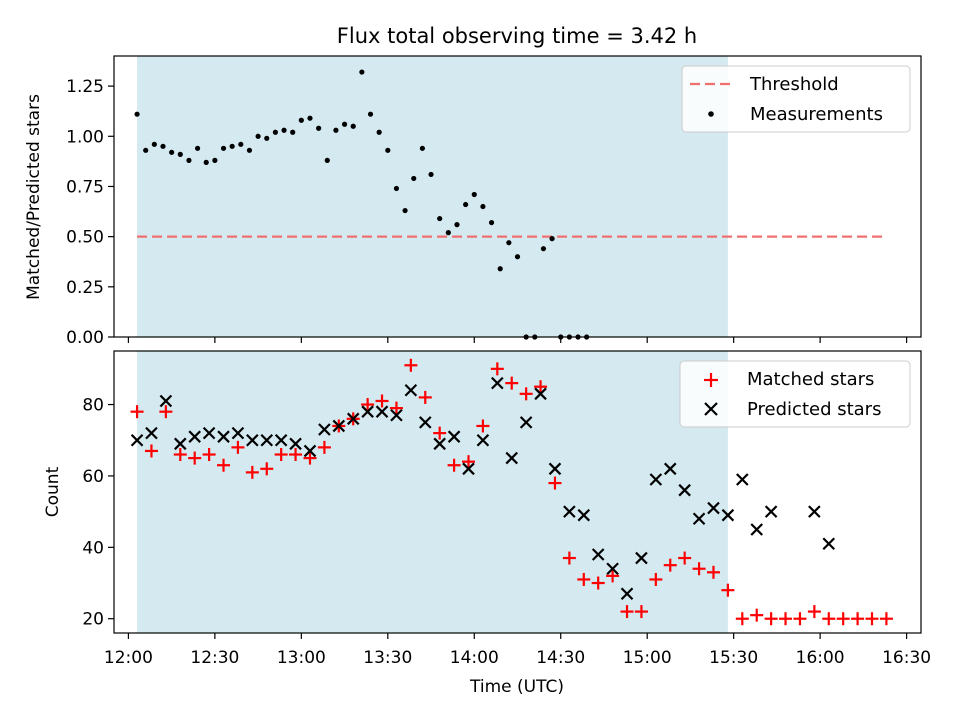  What do you see at coordinates (810, 379) in the screenshot?
I see `legend-matched-label: Matched stars` at bounding box center [810, 379].